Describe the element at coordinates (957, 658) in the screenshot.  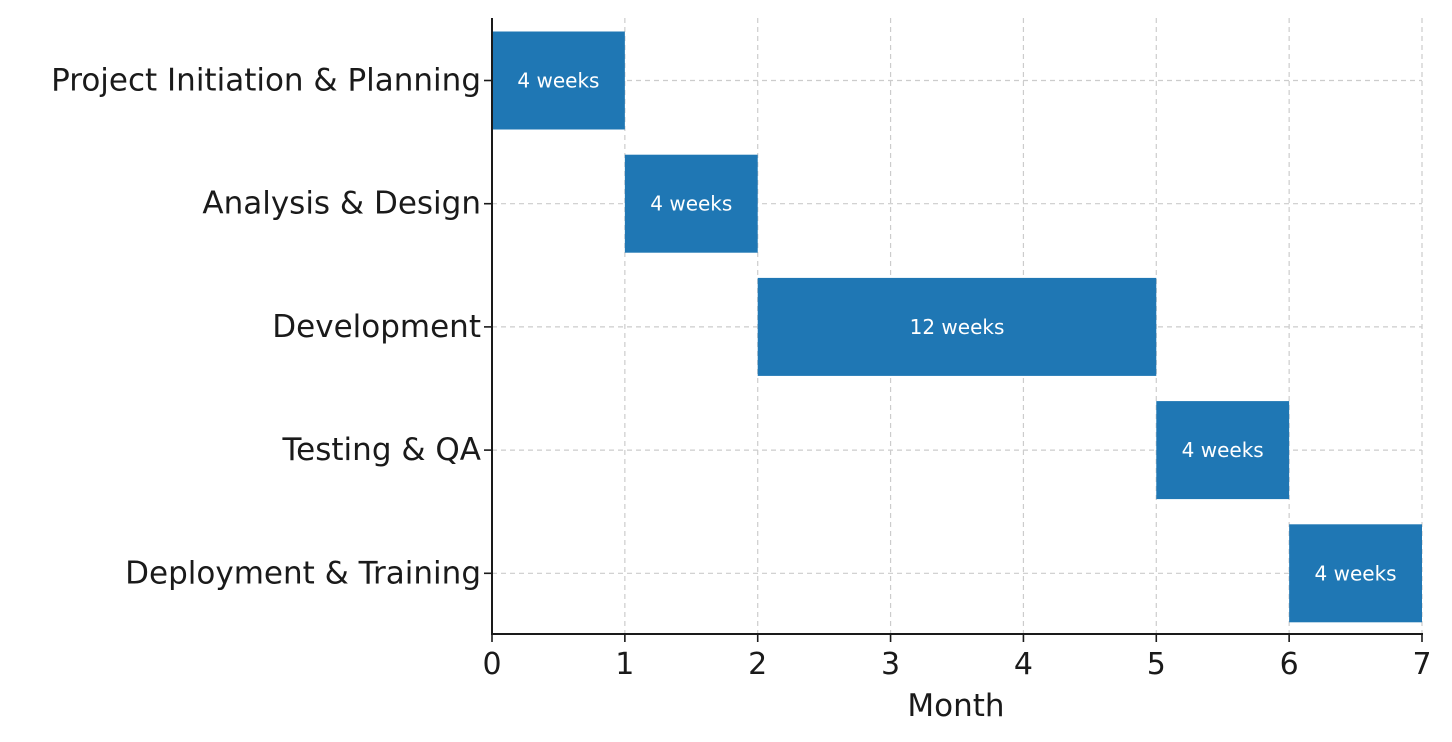
I see `x-ticks: 0 1 2 3 4 5 6 7` at that location.